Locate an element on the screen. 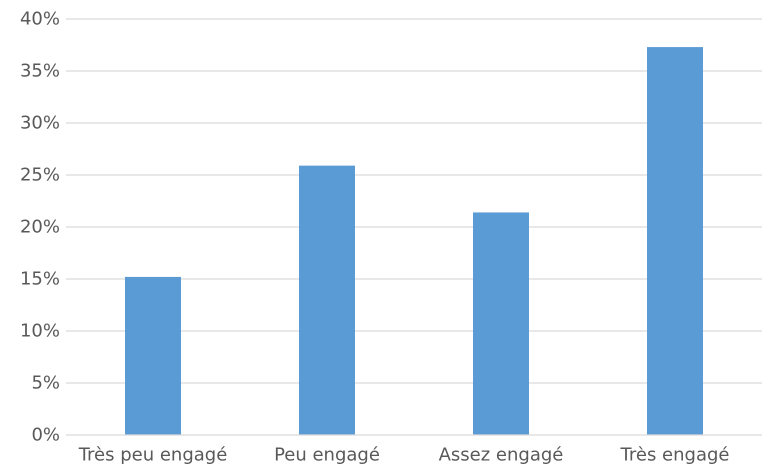  y-tick-label: 20% is located at coordinates (40, 227).